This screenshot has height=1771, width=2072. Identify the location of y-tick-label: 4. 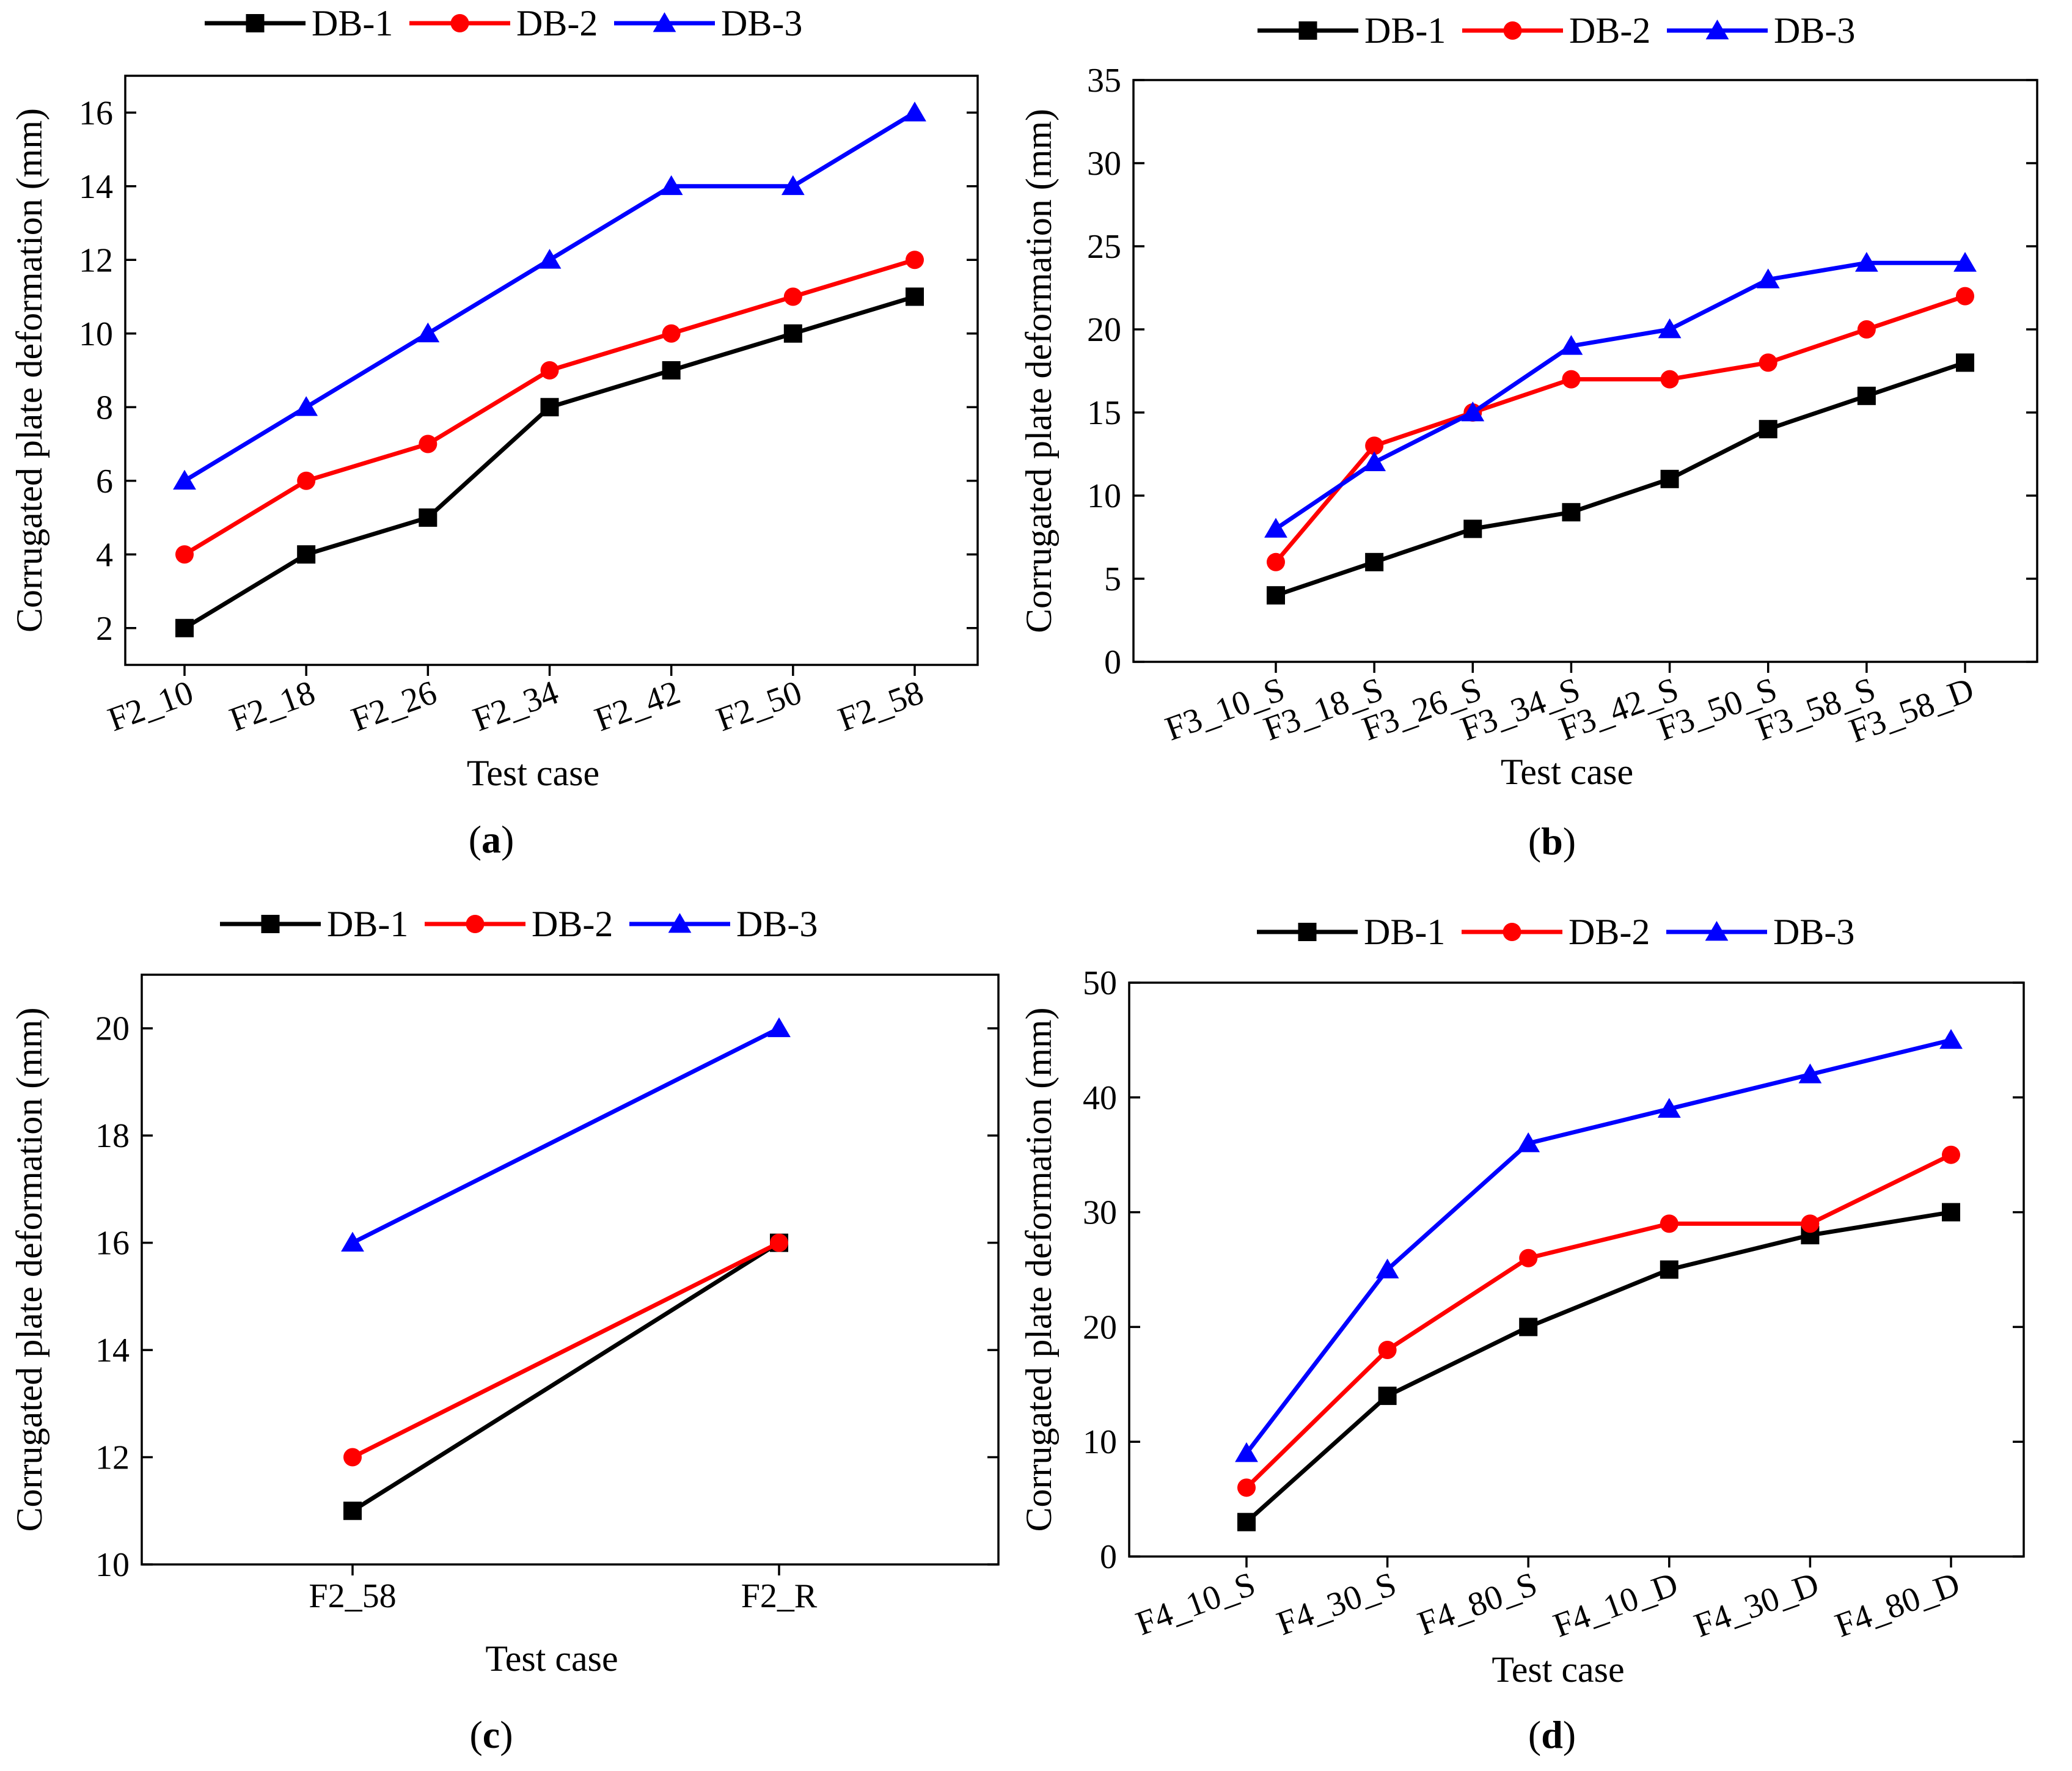
(104, 555).